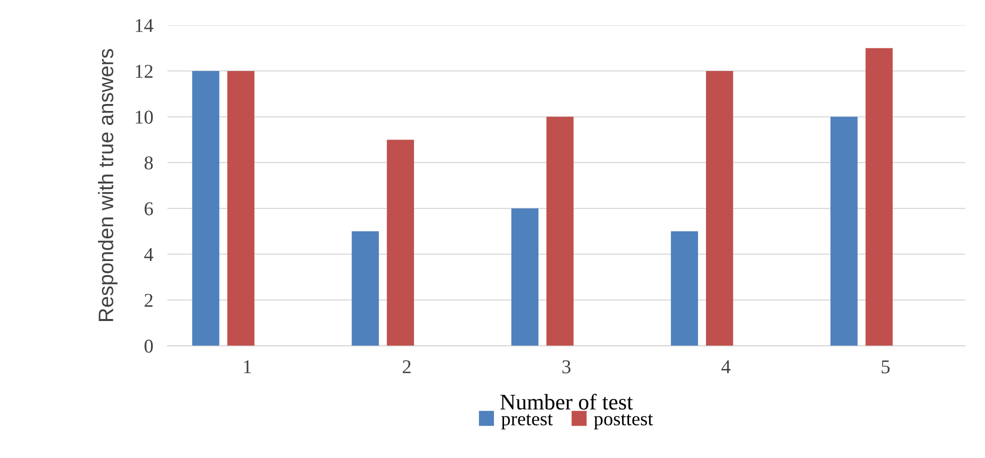 This screenshot has height=458, width=985. Describe the element at coordinates (148, 346) in the screenshot. I see `y-tick-label: 0` at that location.